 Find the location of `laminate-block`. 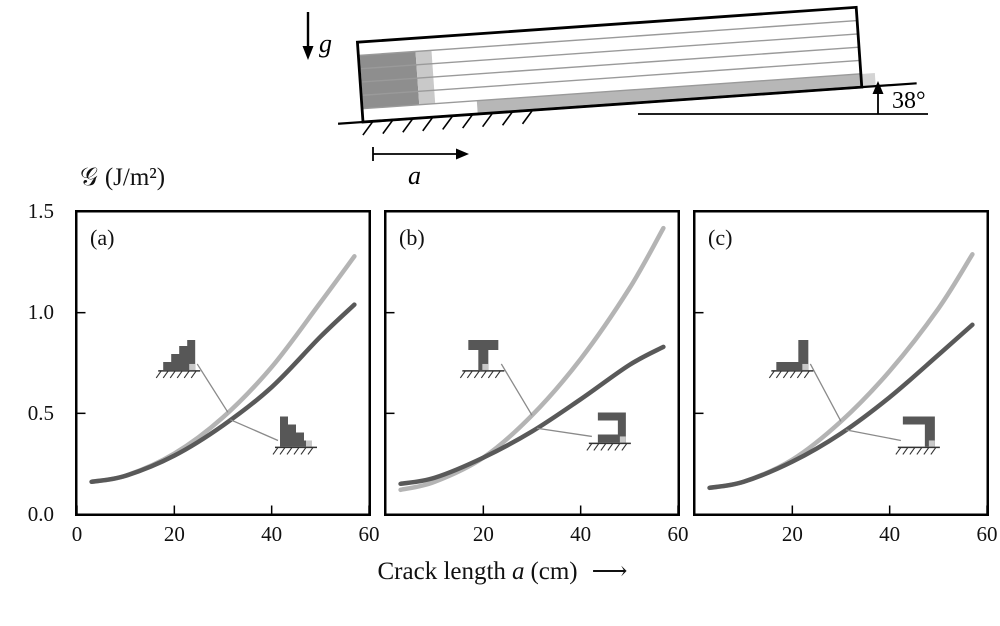

laminate-block is located at coordinates (627, 70).